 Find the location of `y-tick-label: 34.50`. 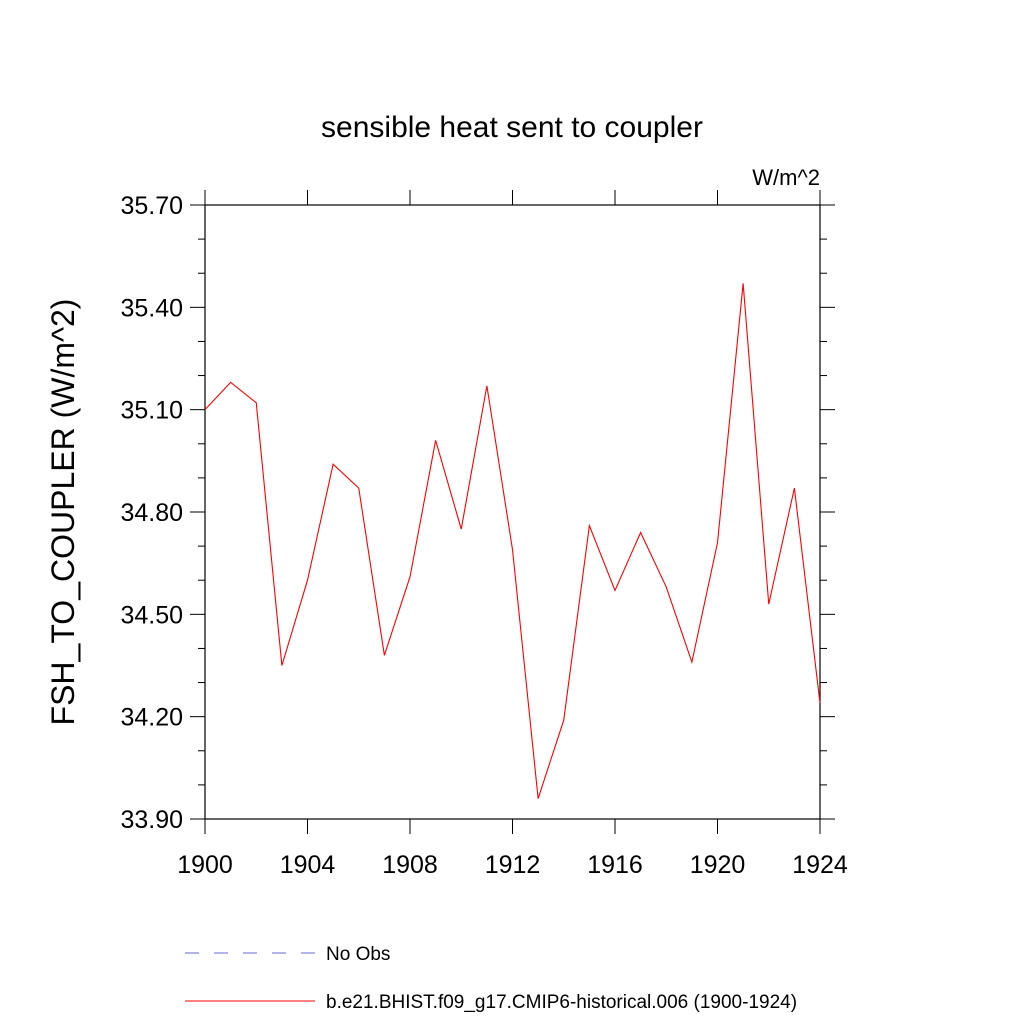

y-tick-label: 34.50 is located at coordinates (151, 615).